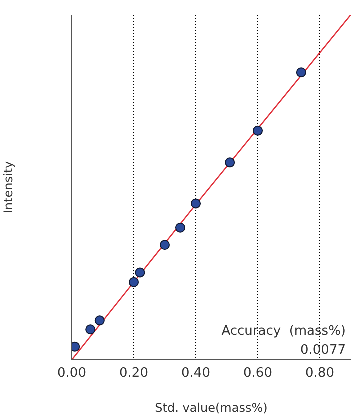 Image resolution: width=360 pixels, height=414 pixels. Describe the element at coordinates (8, 187) in the screenshot. I see `y-axis-title: Intensity` at that location.